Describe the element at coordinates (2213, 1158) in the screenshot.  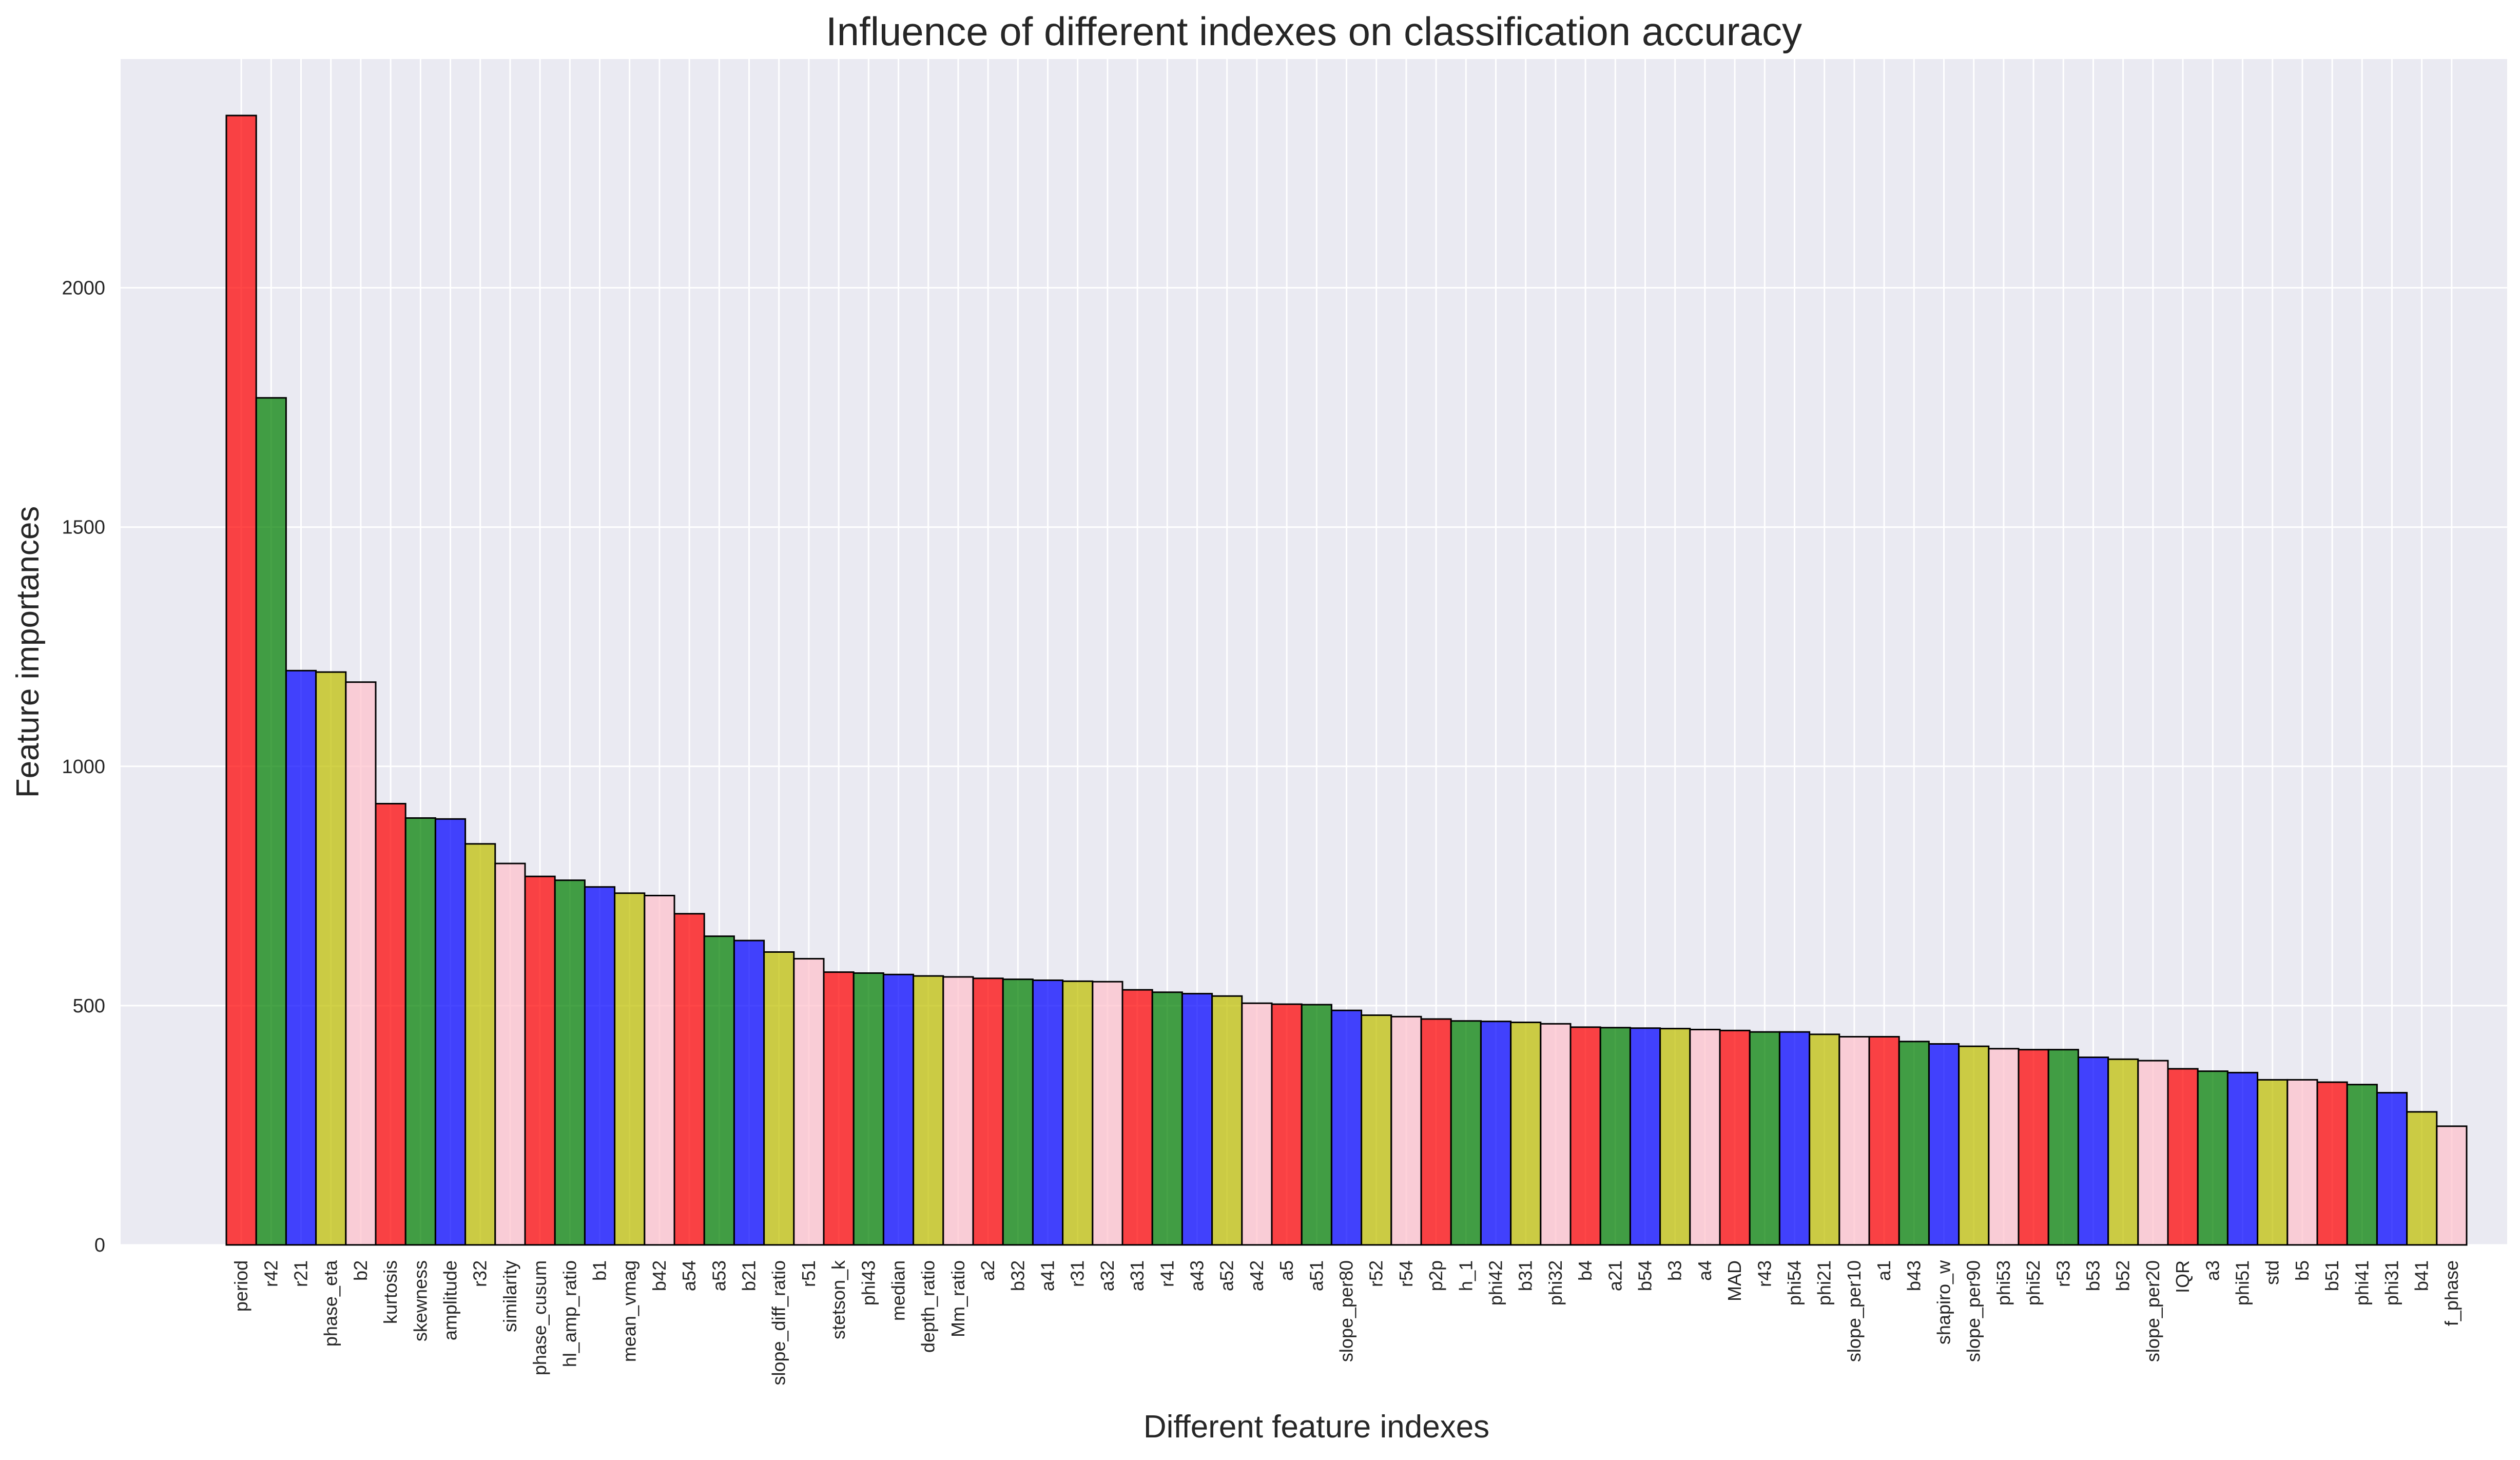
I see `bar-a3` at that location.